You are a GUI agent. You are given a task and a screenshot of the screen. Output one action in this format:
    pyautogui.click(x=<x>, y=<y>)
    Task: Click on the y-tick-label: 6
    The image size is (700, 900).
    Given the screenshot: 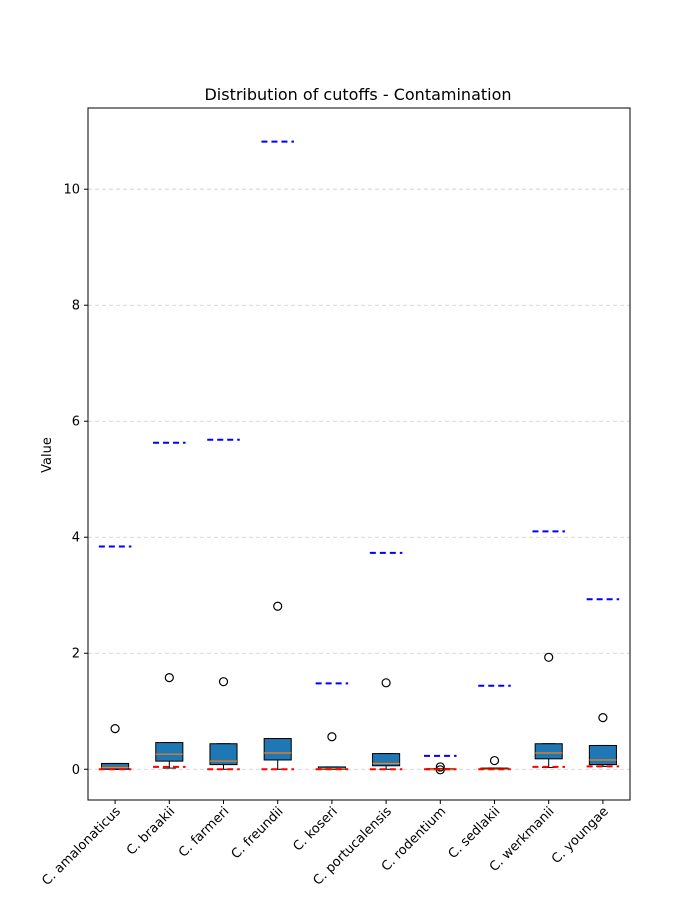 What is the action you would take?
    pyautogui.click(x=76, y=422)
    